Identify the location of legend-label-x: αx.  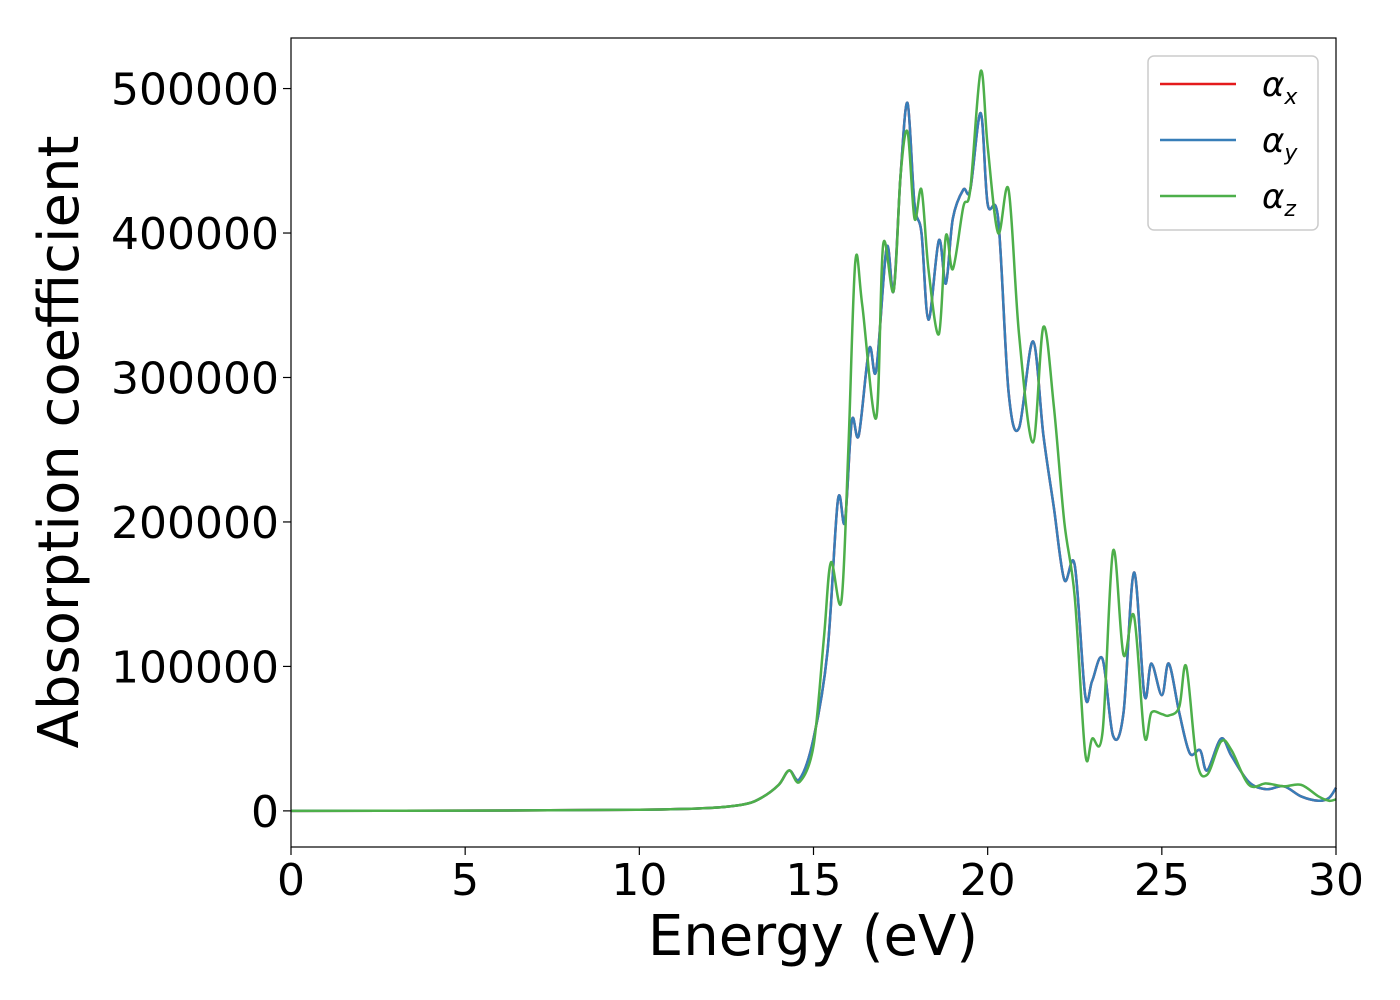
(1280, 87).